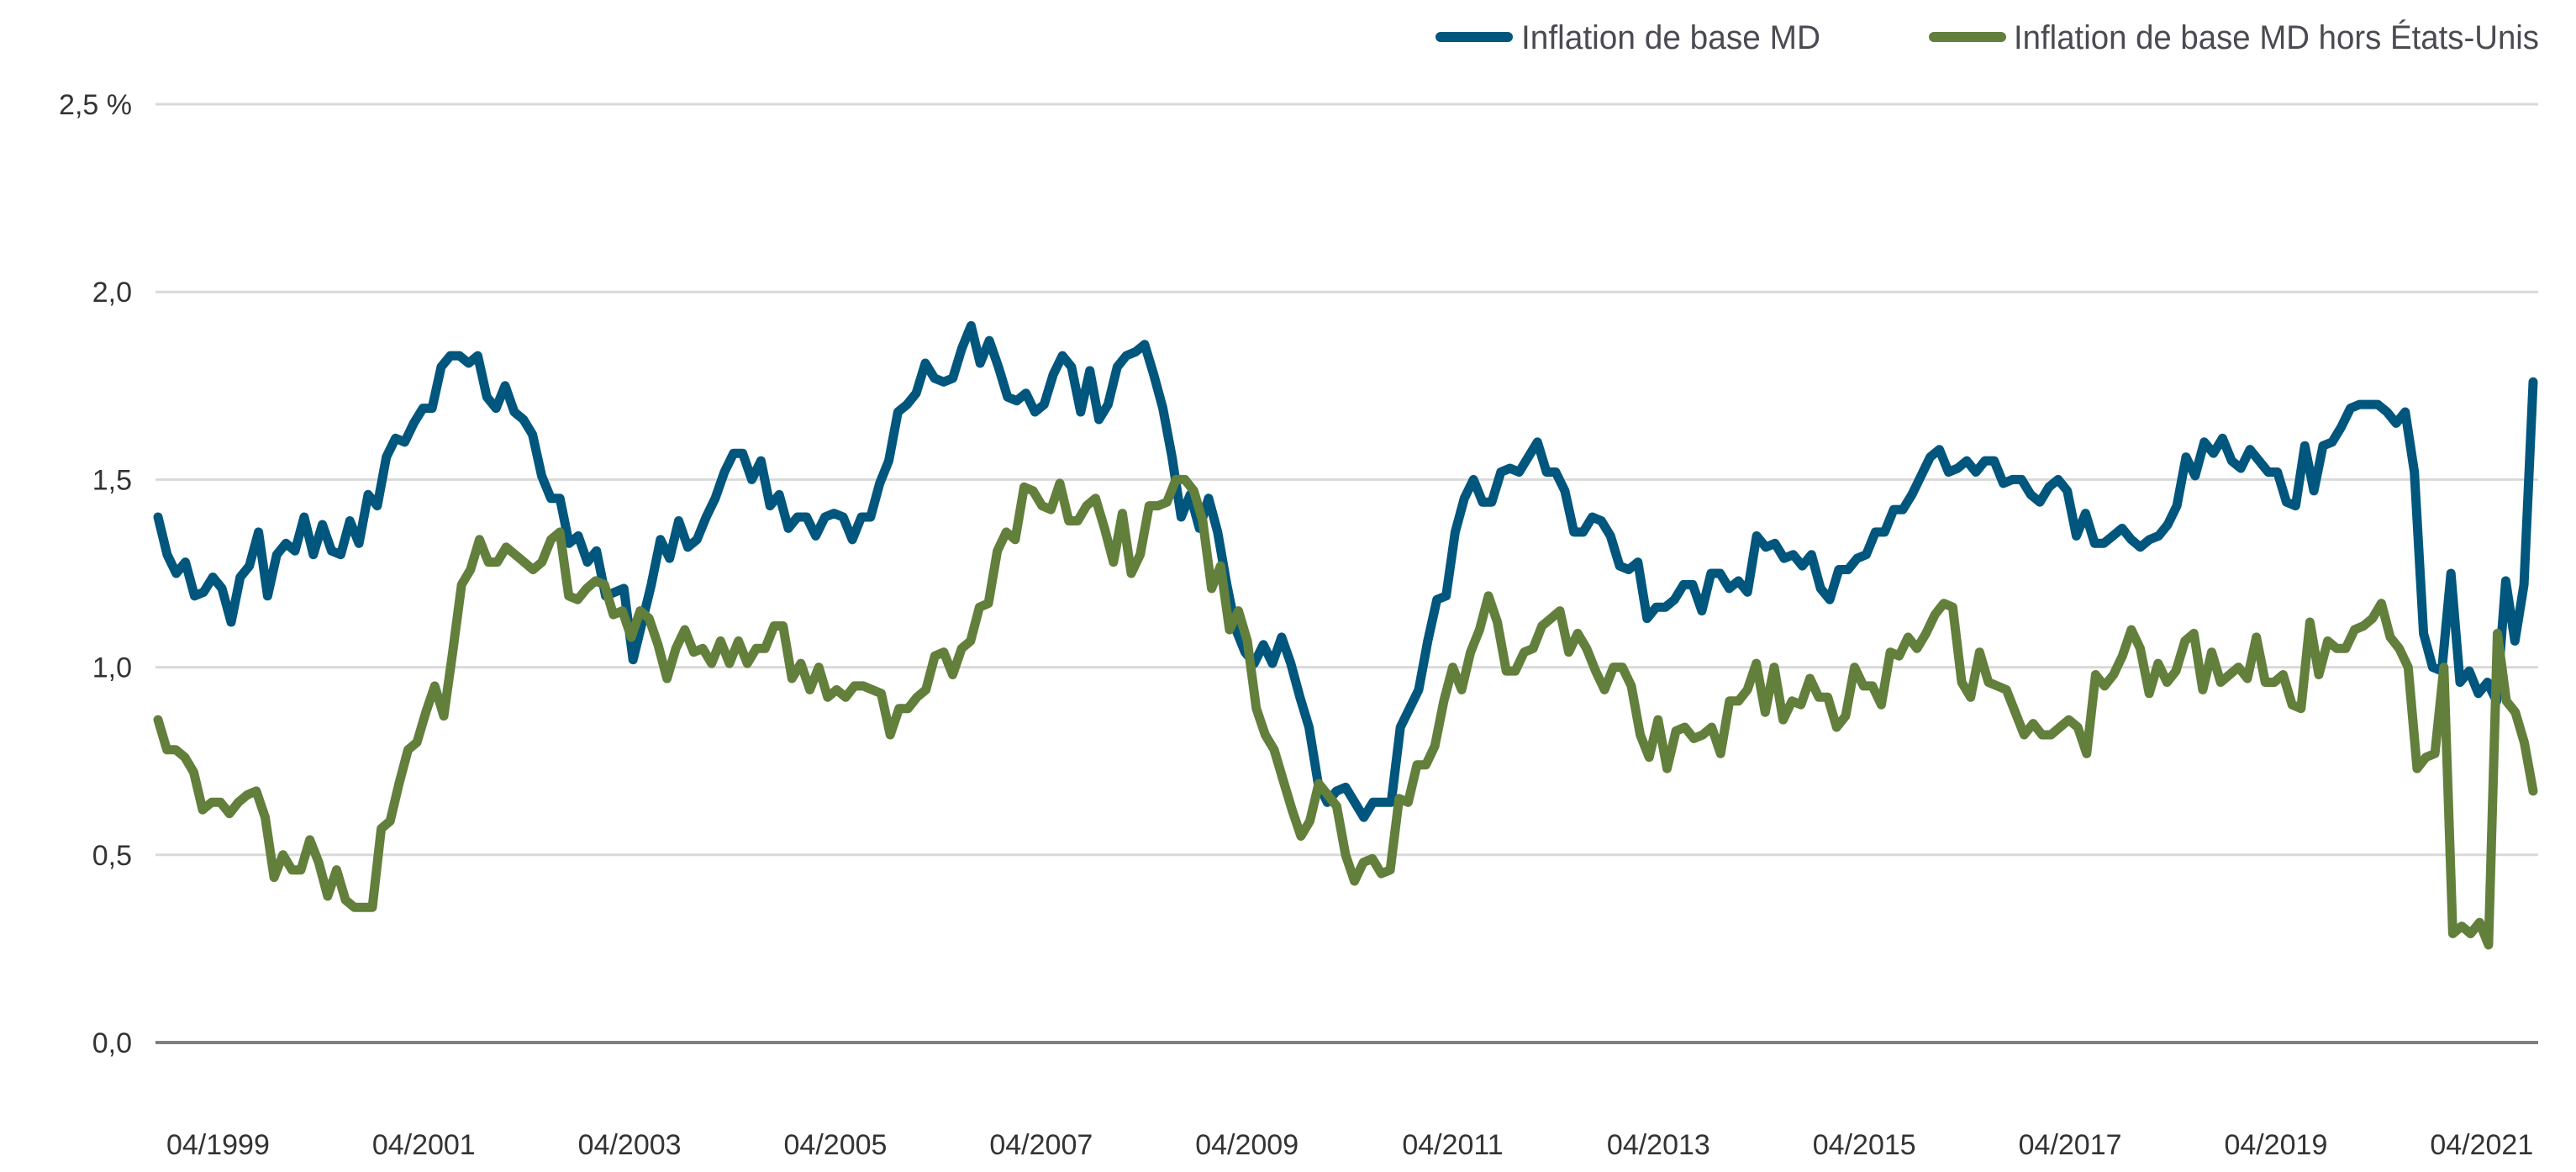 The height and width of the screenshot is (1172, 2576). Describe the element at coordinates (95, 105) in the screenshot. I see `y-tick-label: 2,5 %` at that location.